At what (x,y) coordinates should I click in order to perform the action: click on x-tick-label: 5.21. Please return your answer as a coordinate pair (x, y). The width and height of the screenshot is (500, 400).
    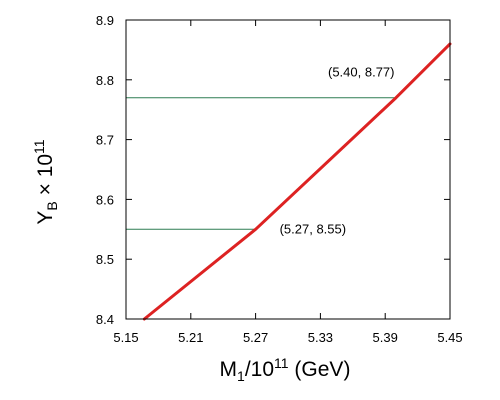
    Looking at the image, I should click on (190, 337).